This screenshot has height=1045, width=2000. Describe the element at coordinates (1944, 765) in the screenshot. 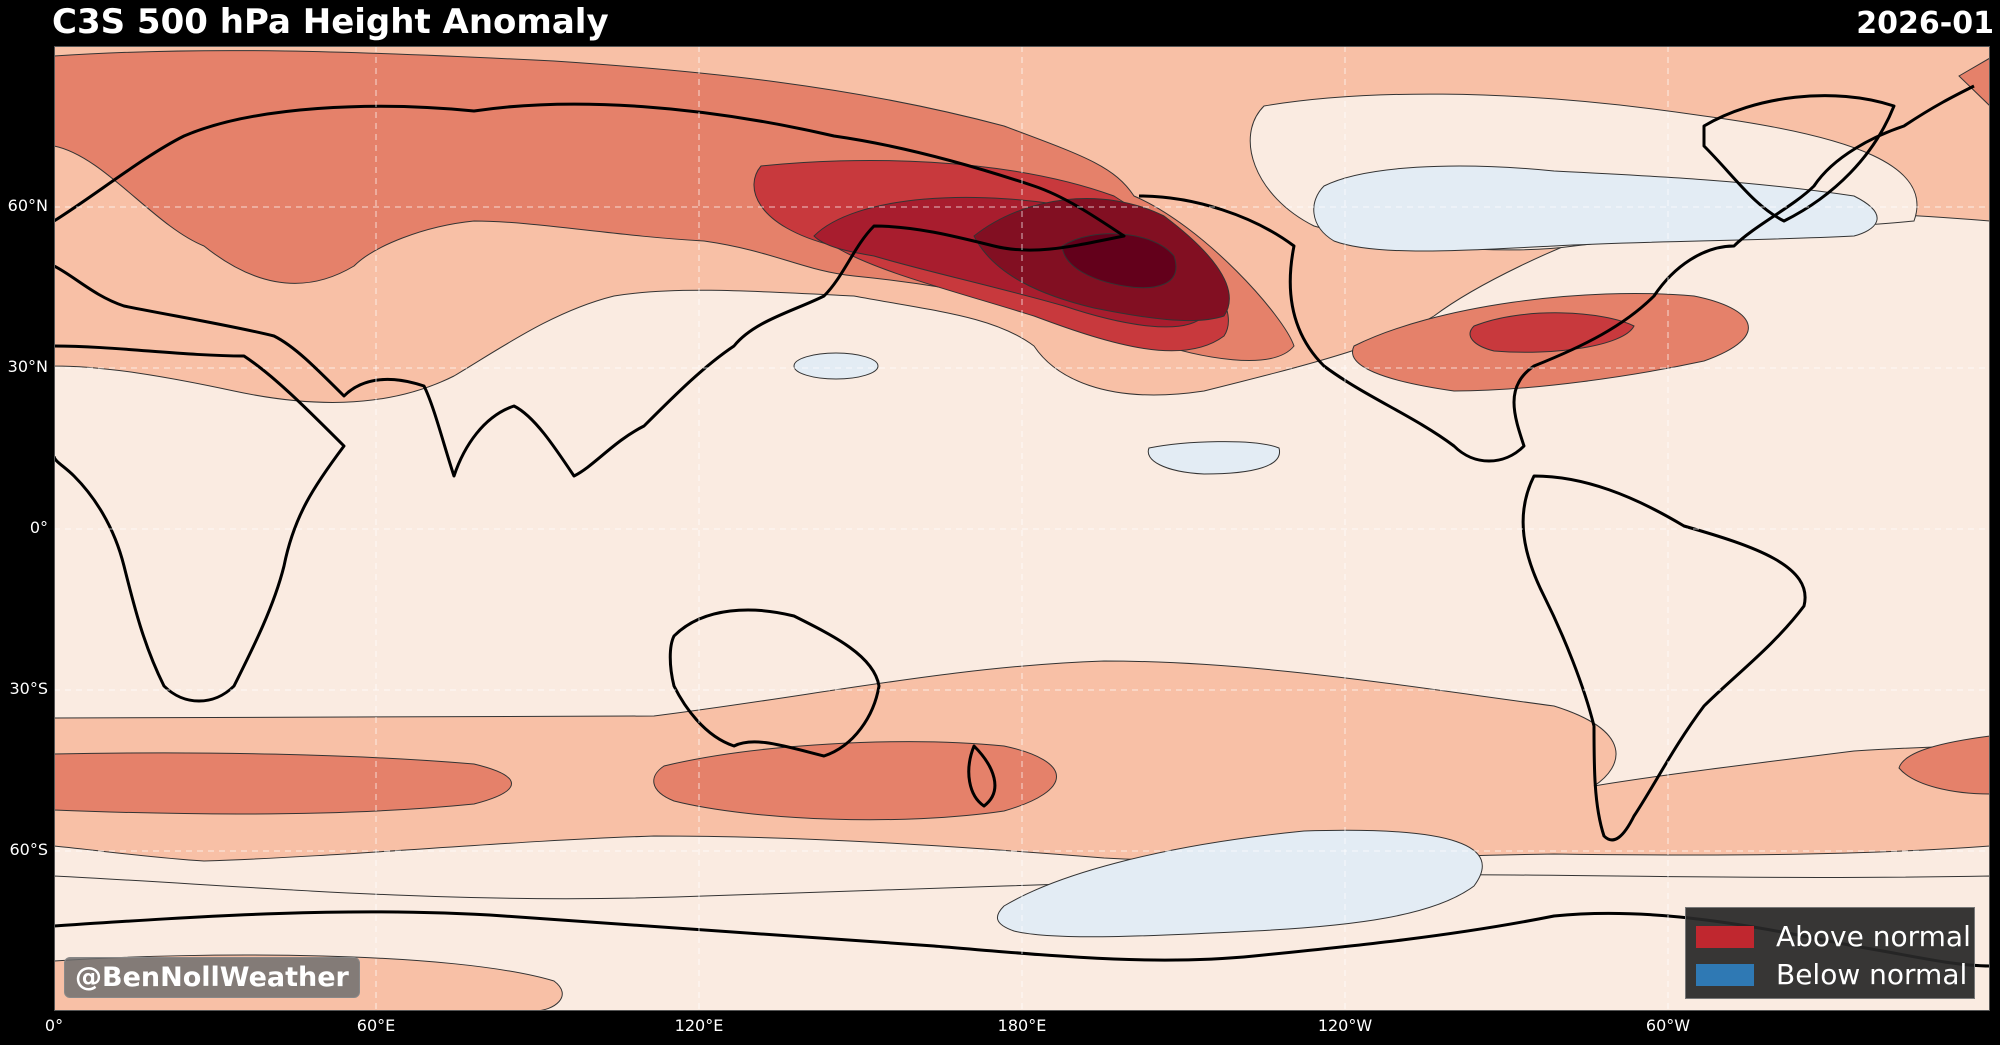

I see `anomaly-contour-level2-sind` at that location.